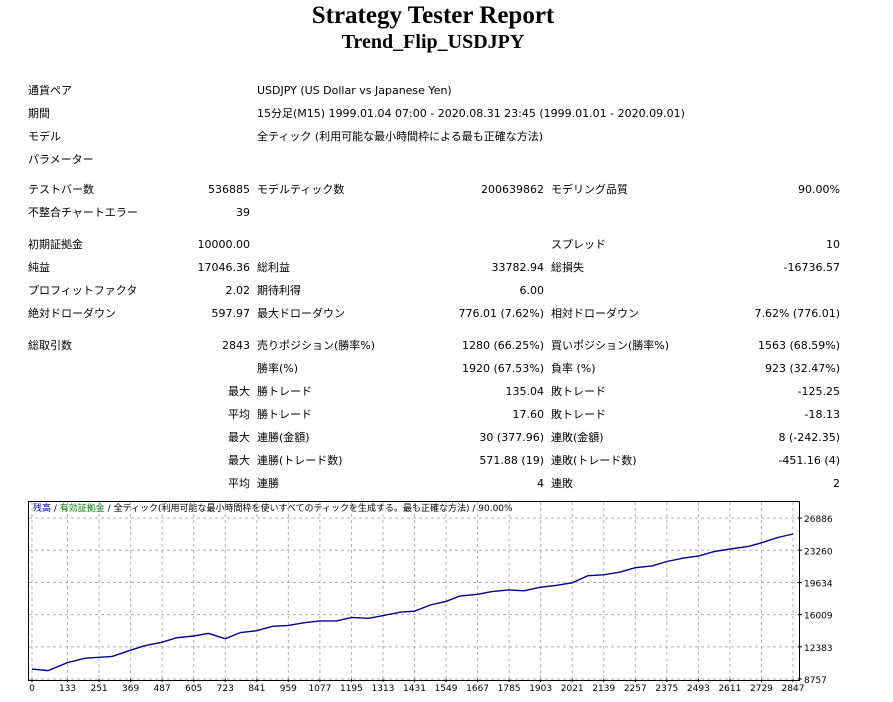  What do you see at coordinates (61, 189) in the screenshot?
I see `bars-label: テストバー数` at bounding box center [61, 189].